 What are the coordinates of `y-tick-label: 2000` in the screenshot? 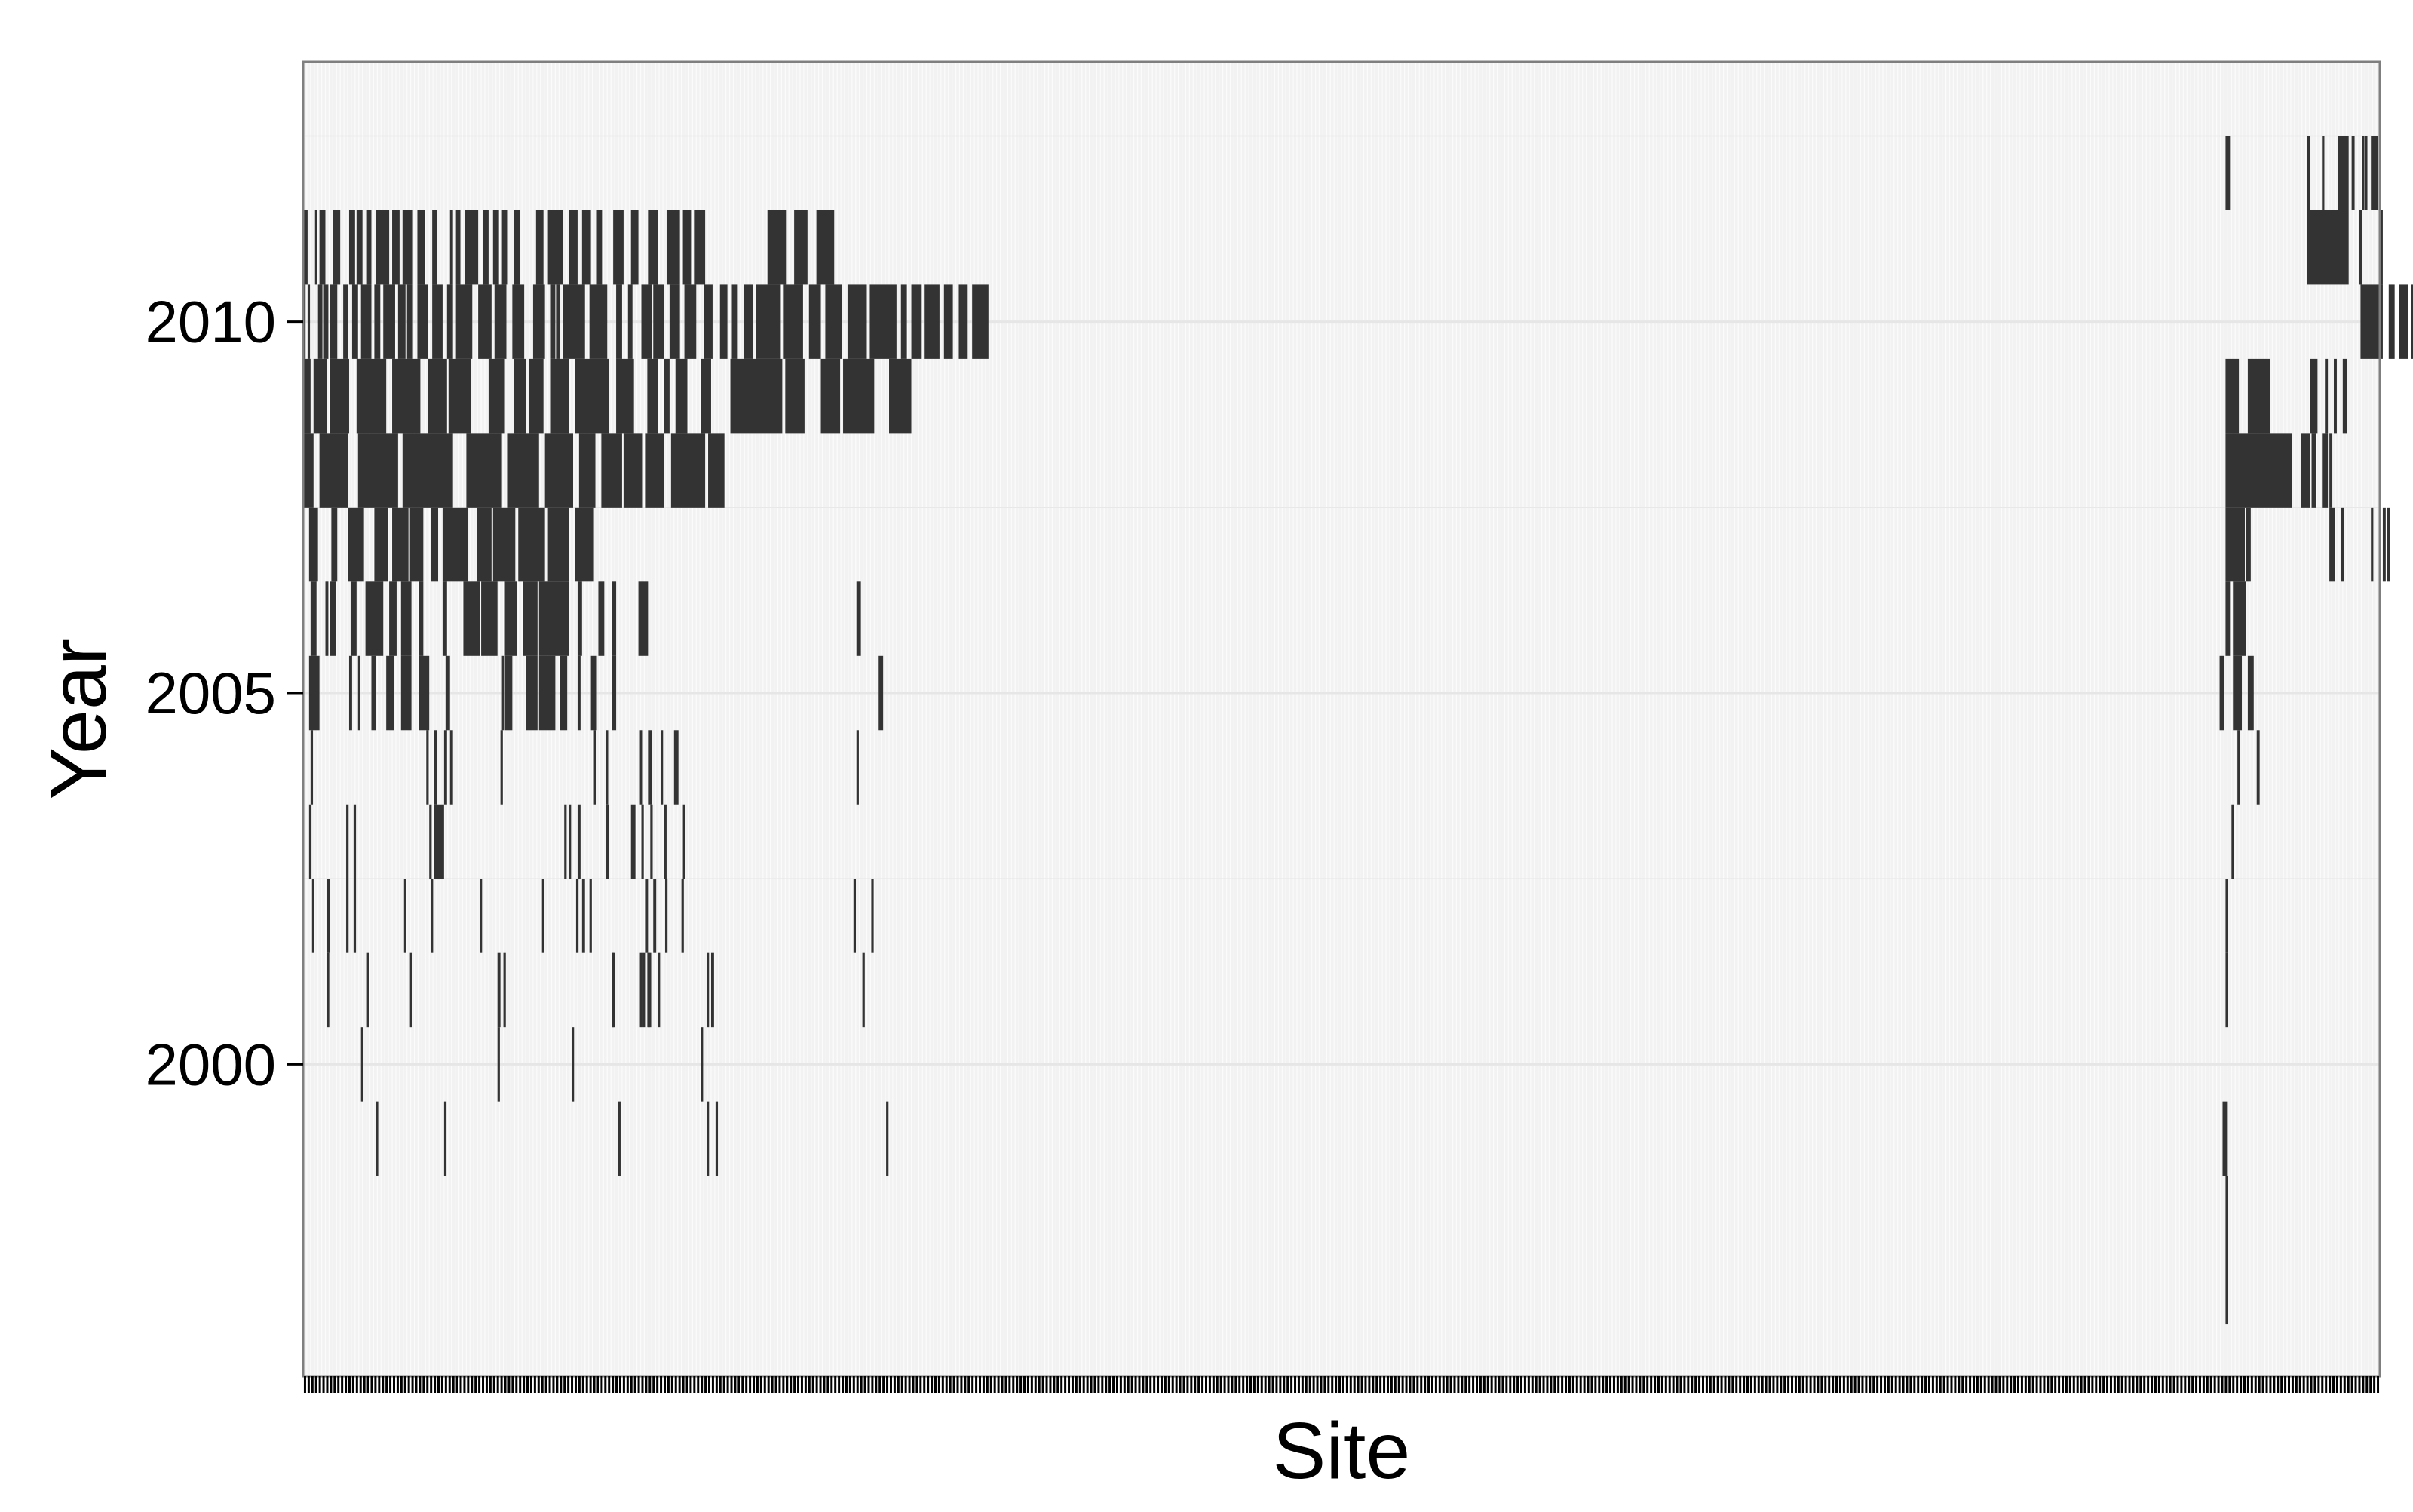 It's located at (210, 1064).